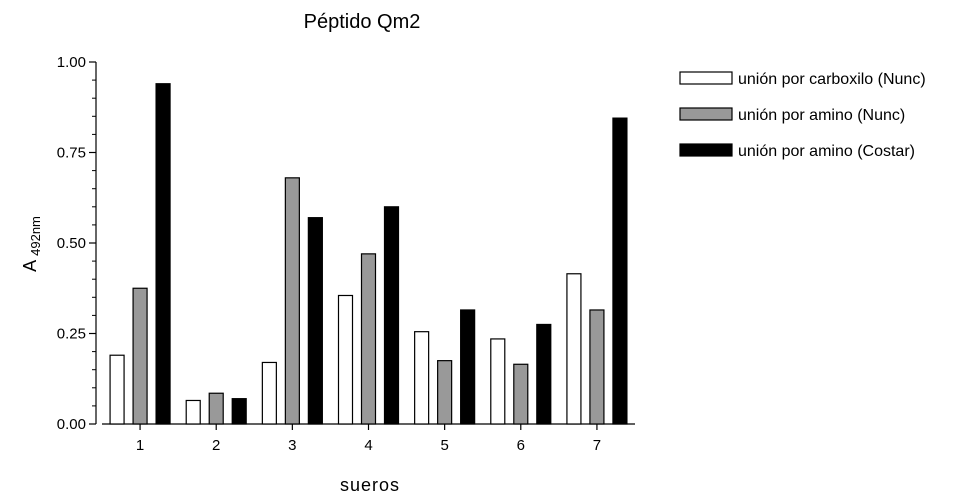 The width and height of the screenshot is (971, 495). What do you see at coordinates (832, 79) in the screenshot?
I see `legend-label: unión por carboxilo (Nunc)` at bounding box center [832, 79].